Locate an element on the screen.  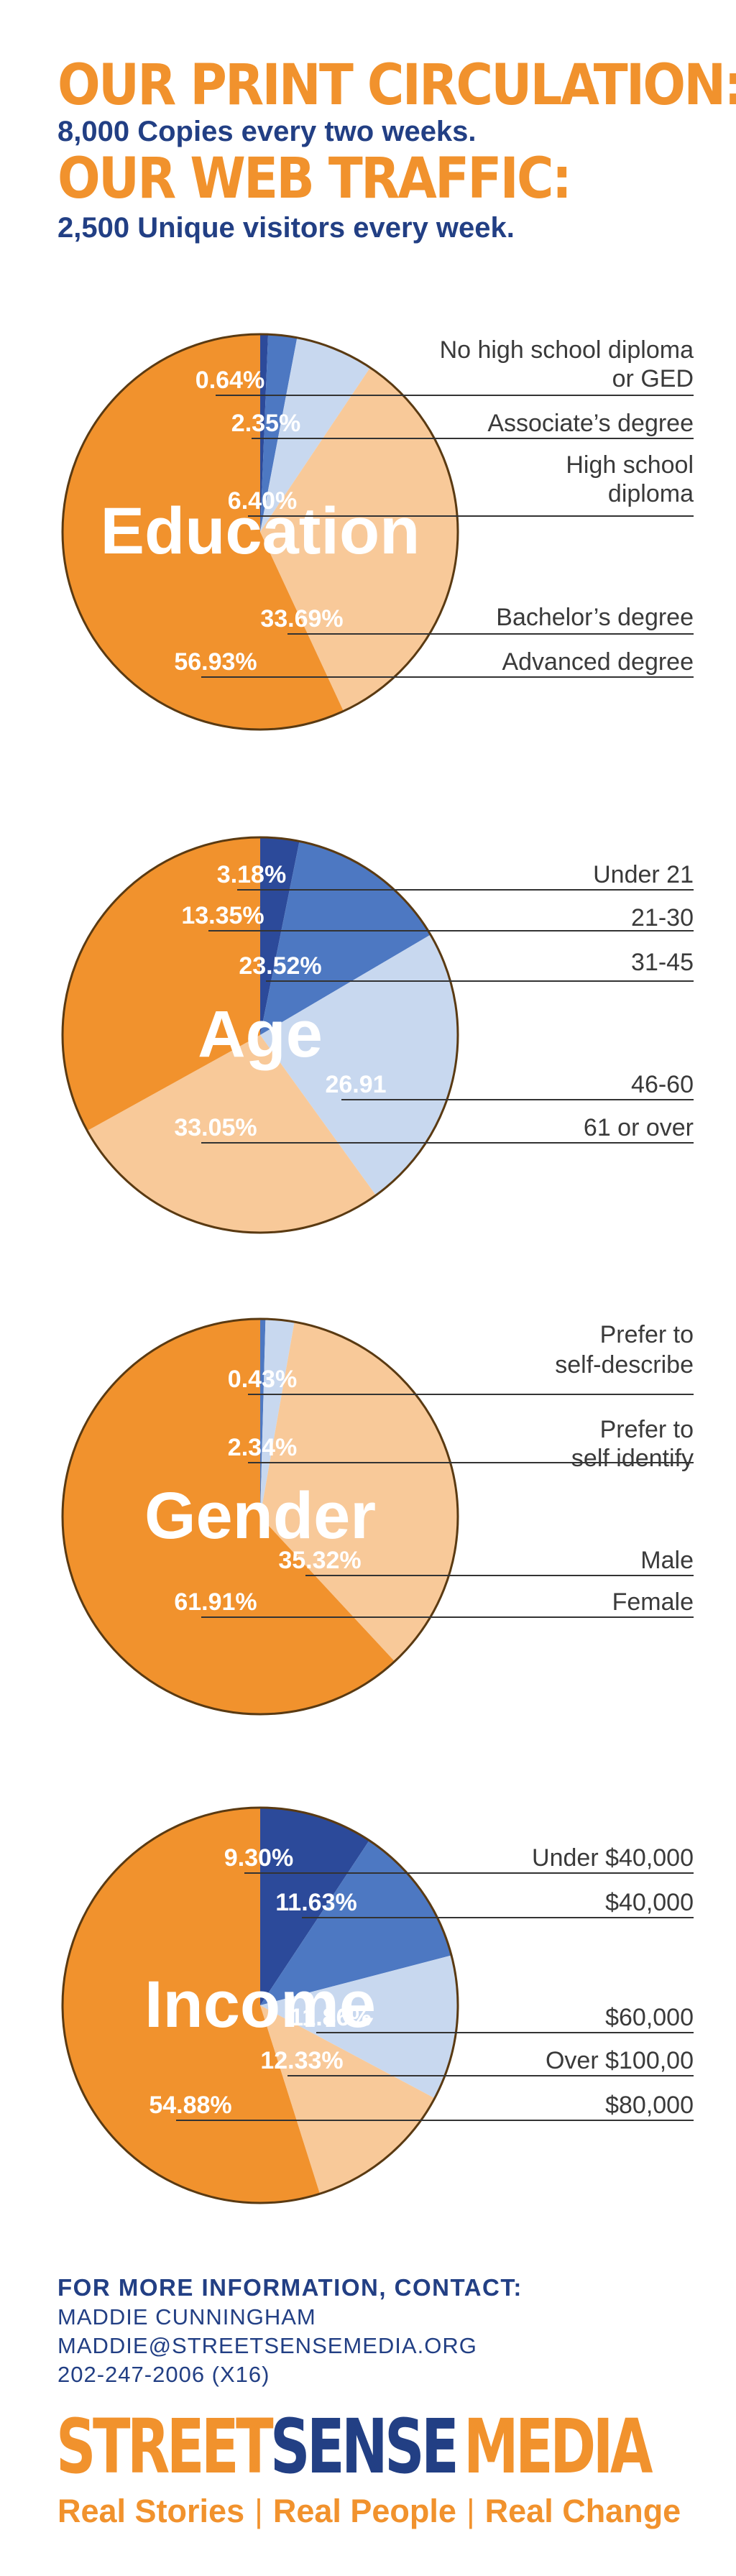
value-label: 2.34% is located at coordinates (262, 1447).